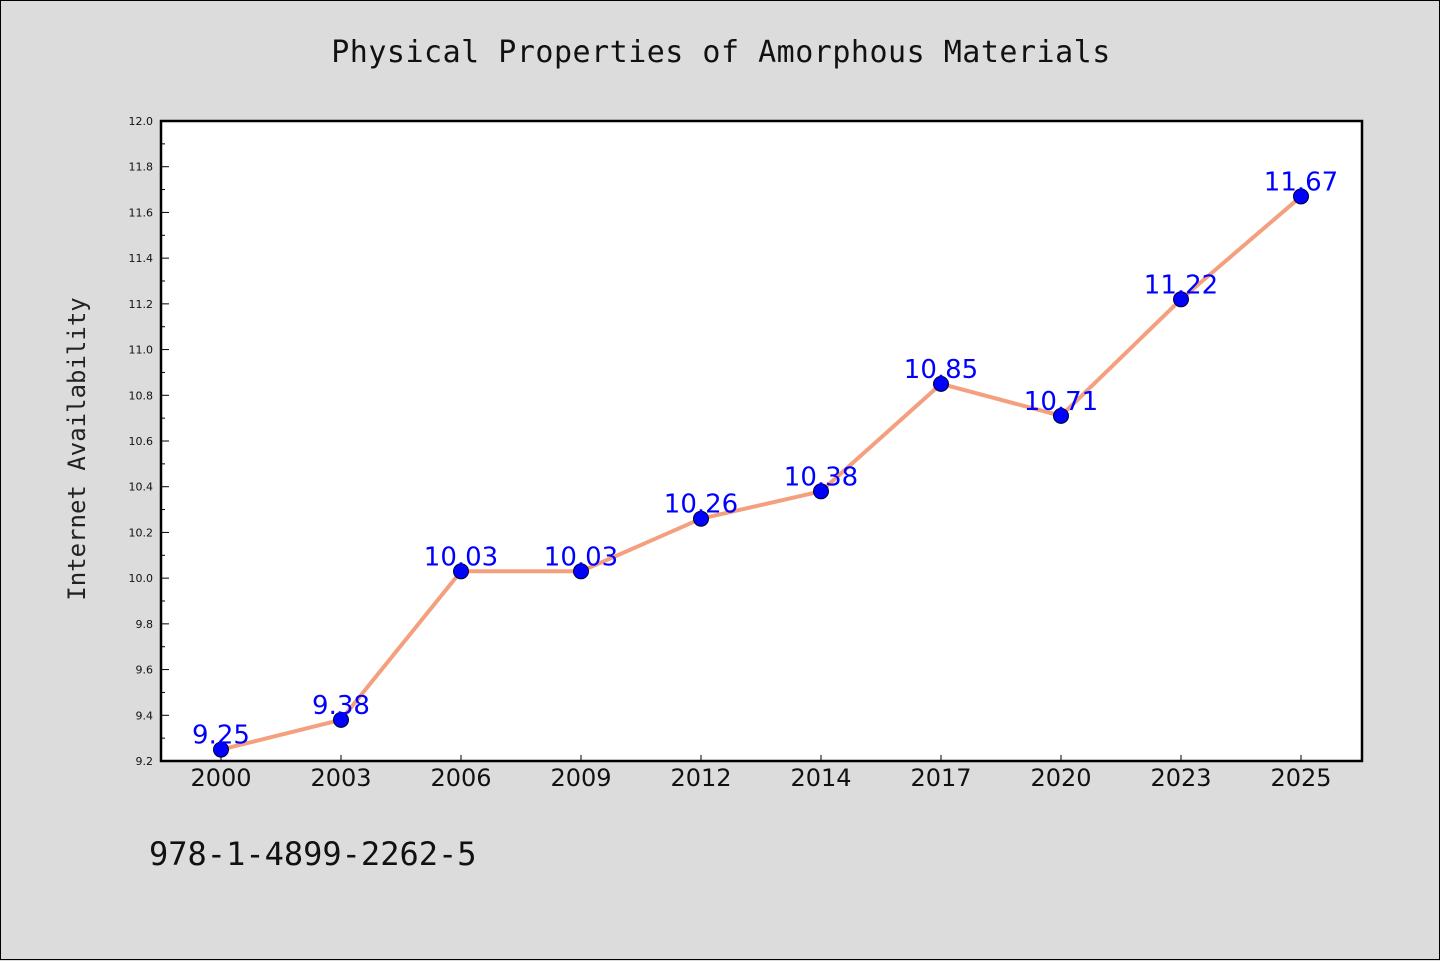 This screenshot has width=1440, height=961. What do you see at coordinates (1061, 402) in the screenshot?
I see `data-label: 10.71` at bounding box center [1061, 402].